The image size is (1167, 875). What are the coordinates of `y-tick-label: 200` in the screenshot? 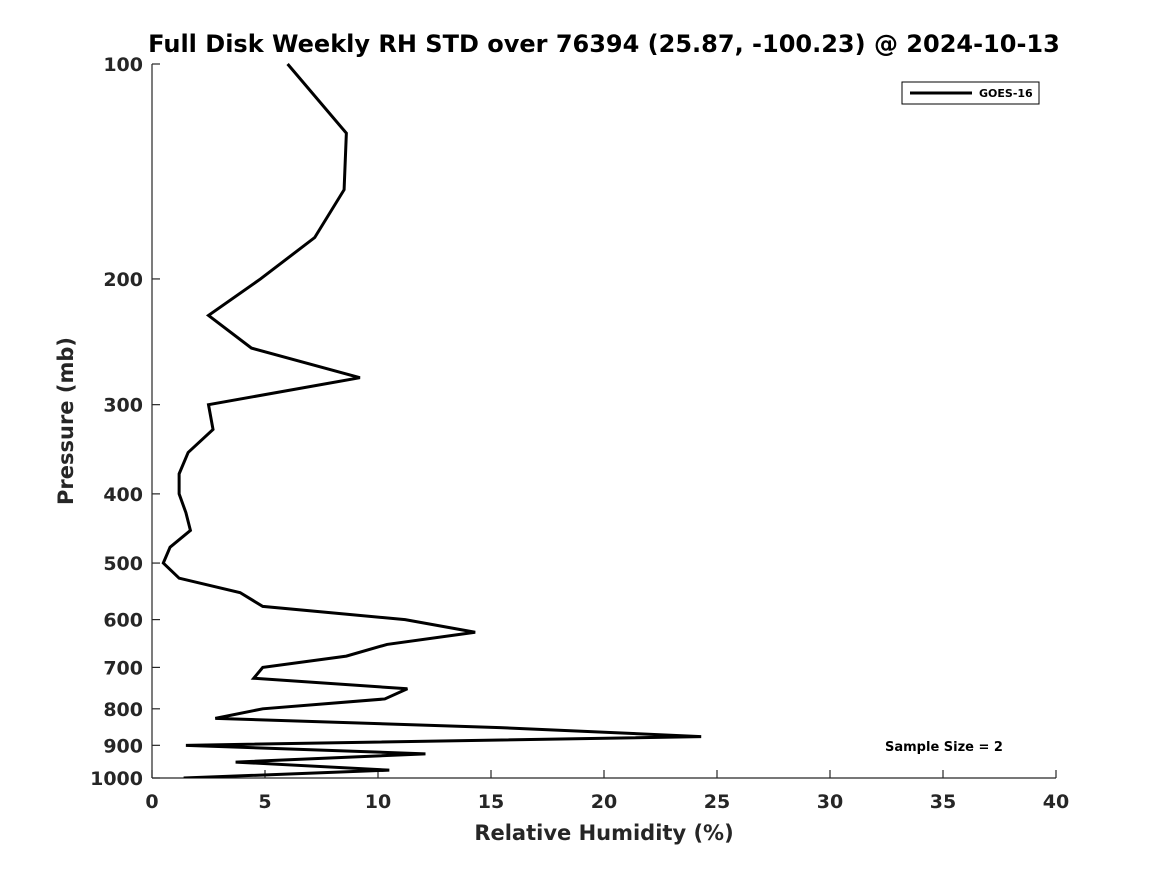 It's located at (123, 280).